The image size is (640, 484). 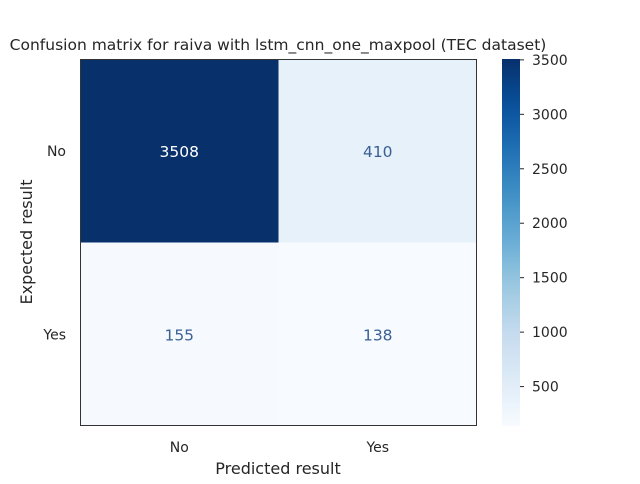 I want to click on colorbar-gradient, so click(x=511, y=242).